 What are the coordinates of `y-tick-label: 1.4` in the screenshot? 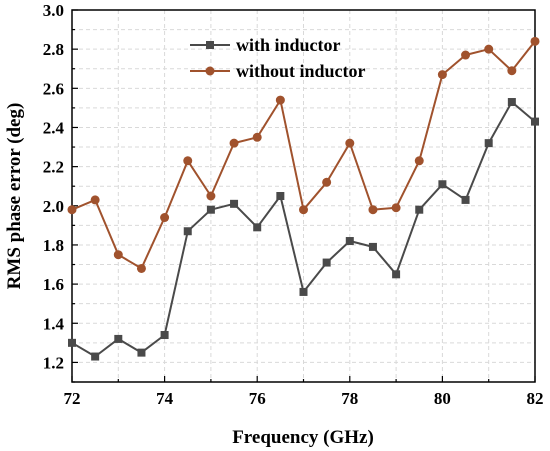 It's located at (54, 323).